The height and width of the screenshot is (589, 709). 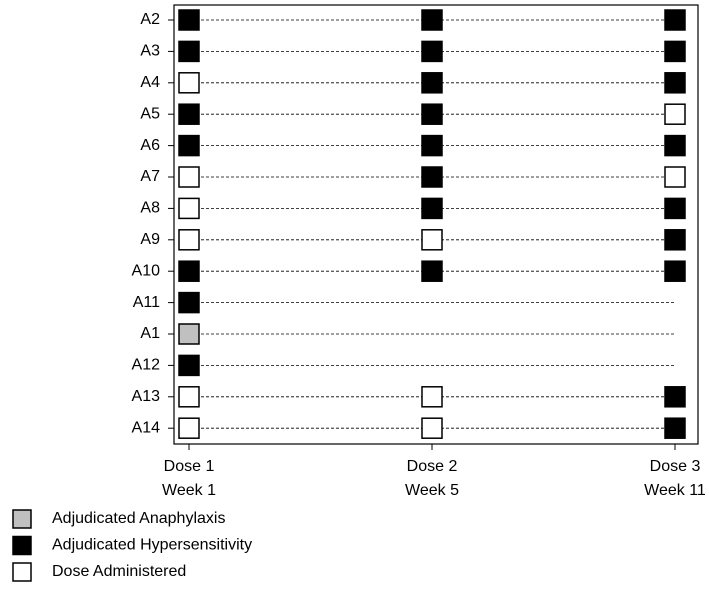 What do you see at coordinates (146, 365) in the screenshot?
I see `y-tick-label: A12` at bounding box center [146, 365].